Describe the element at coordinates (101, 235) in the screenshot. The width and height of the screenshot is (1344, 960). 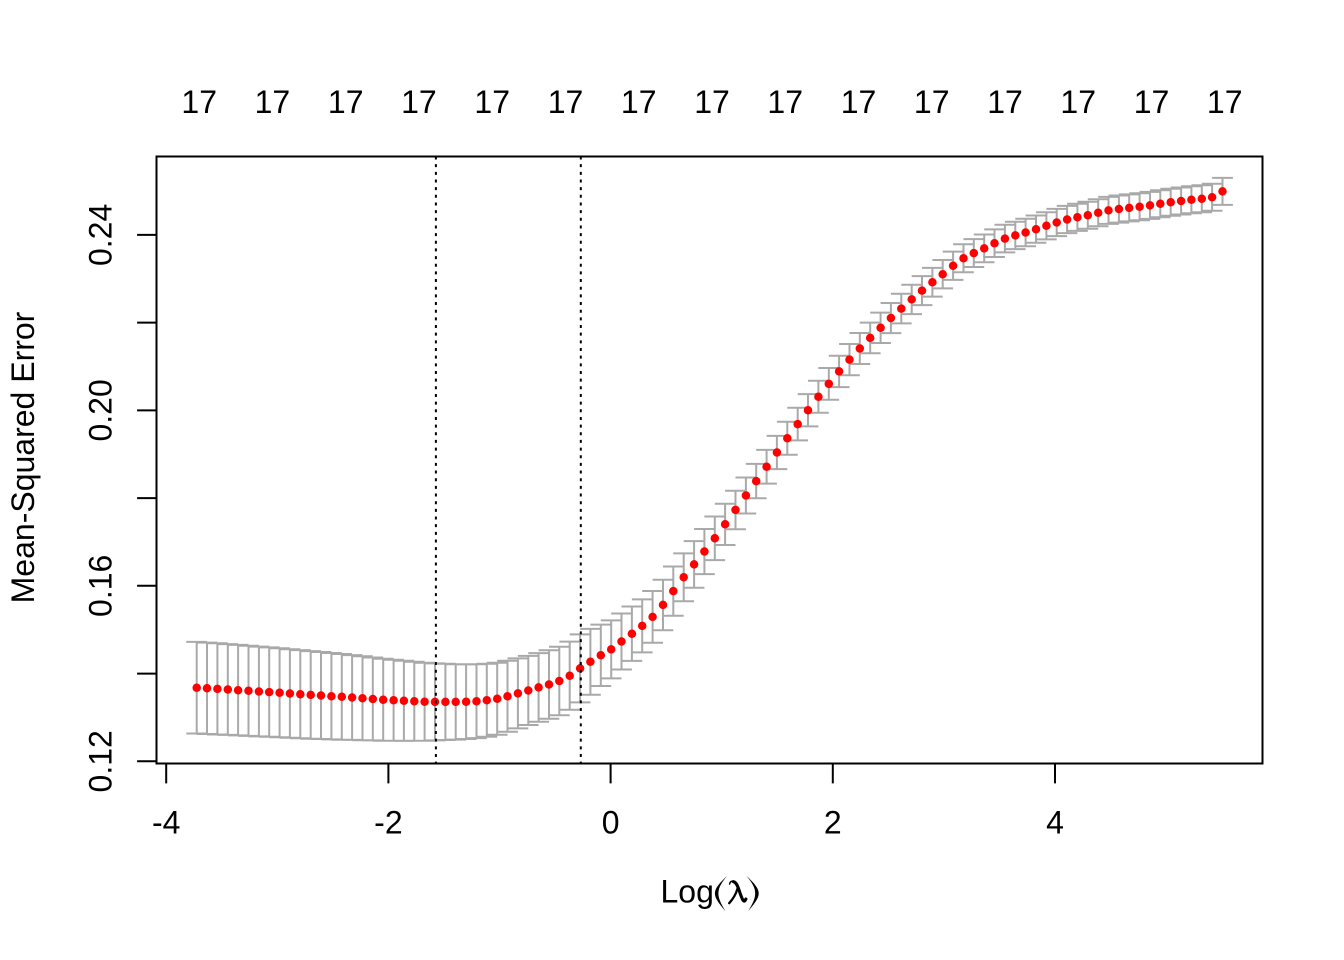
I see `svg-text: 0.24` at that location.